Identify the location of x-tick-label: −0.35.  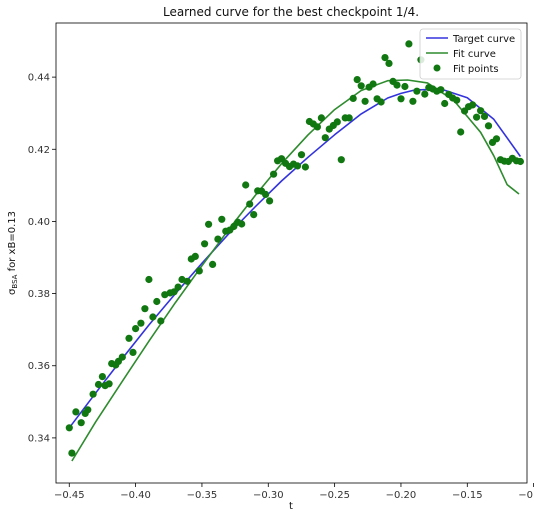
(202, 495).